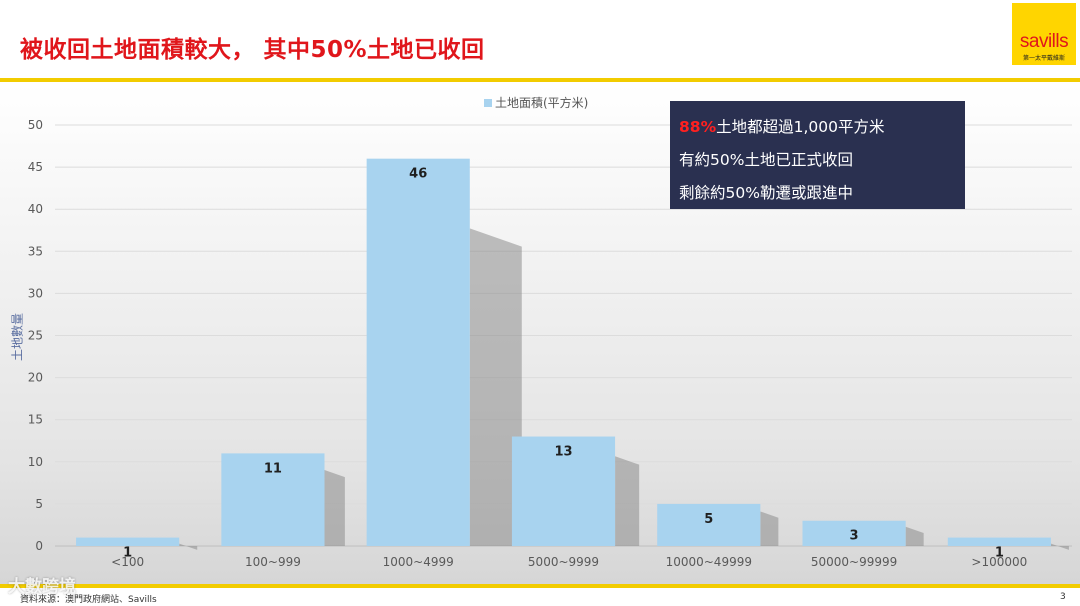 This screenshot has width=1080, height=606. What do you see at coordinates (1063, 597) in the screenshot?
I see `page-number: 3` at bounding box center [1063, 597].